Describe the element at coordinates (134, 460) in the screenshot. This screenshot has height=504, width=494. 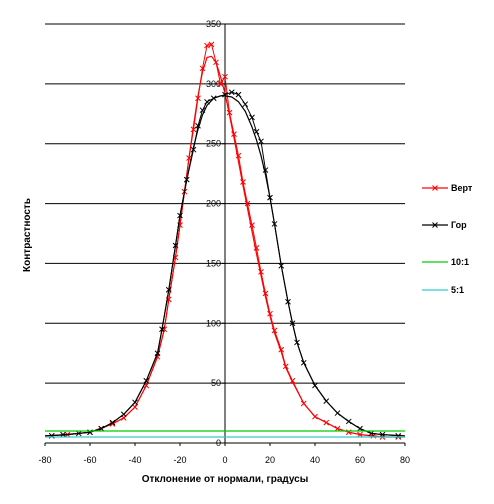
I see `x-tick-label: -40` at that location.